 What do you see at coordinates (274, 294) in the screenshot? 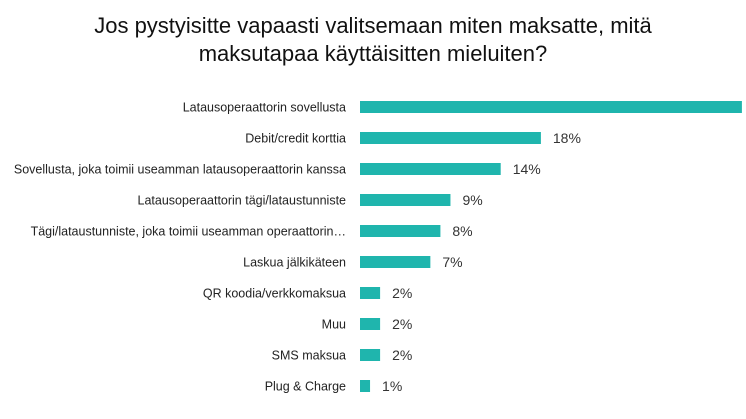
I see `category-label: QR koodia/verkkomaksua` at bounding box center [274, 294].